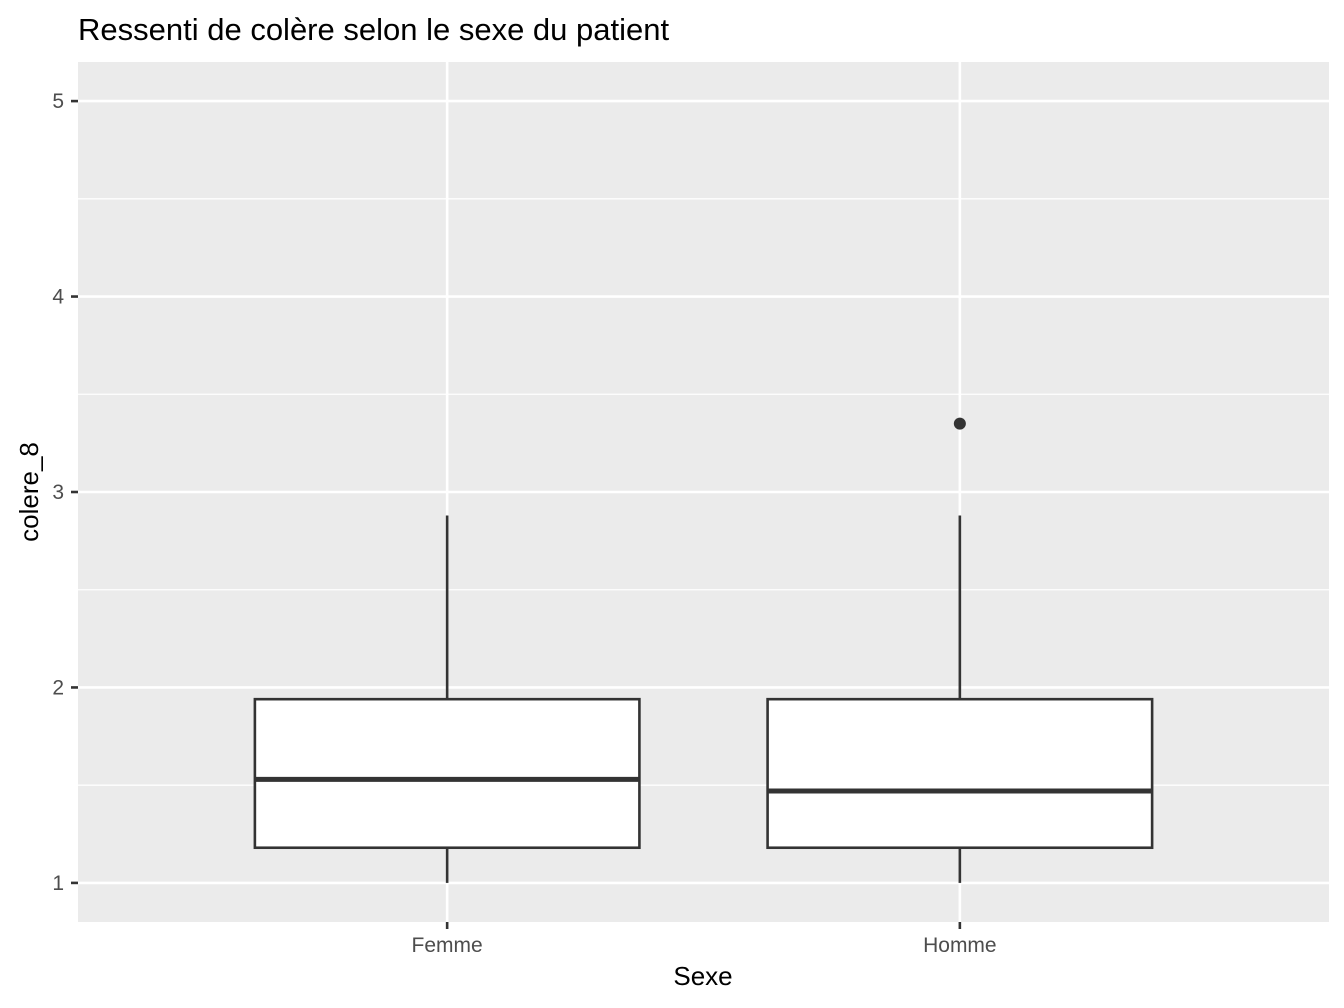 This screenshot has width=1344, height=1008. Describe the element at coordinates (58, 297) in the screenshot. I see `y-tick-label: 4` at that location.